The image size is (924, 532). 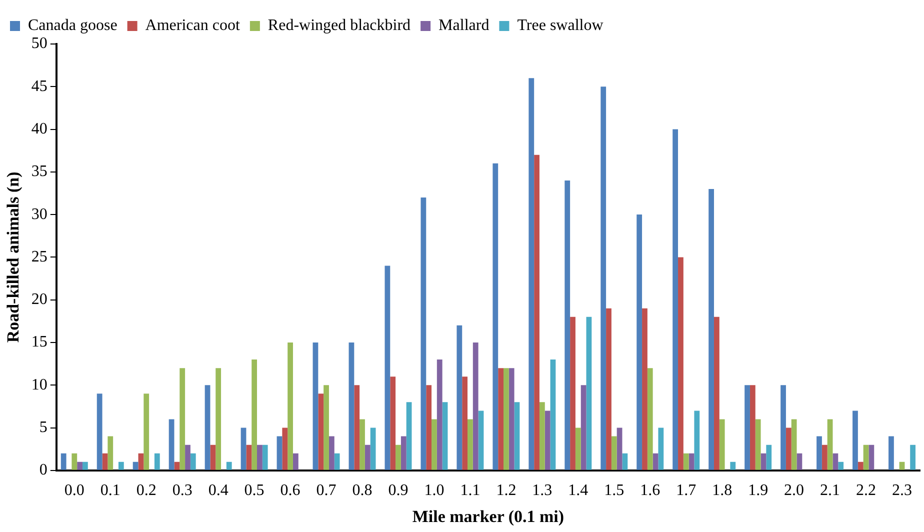 What do you see at coordinates (470, 491) in the screenshot?
I see `x-tick-label: 1.1` at bounding box center [470, 491].